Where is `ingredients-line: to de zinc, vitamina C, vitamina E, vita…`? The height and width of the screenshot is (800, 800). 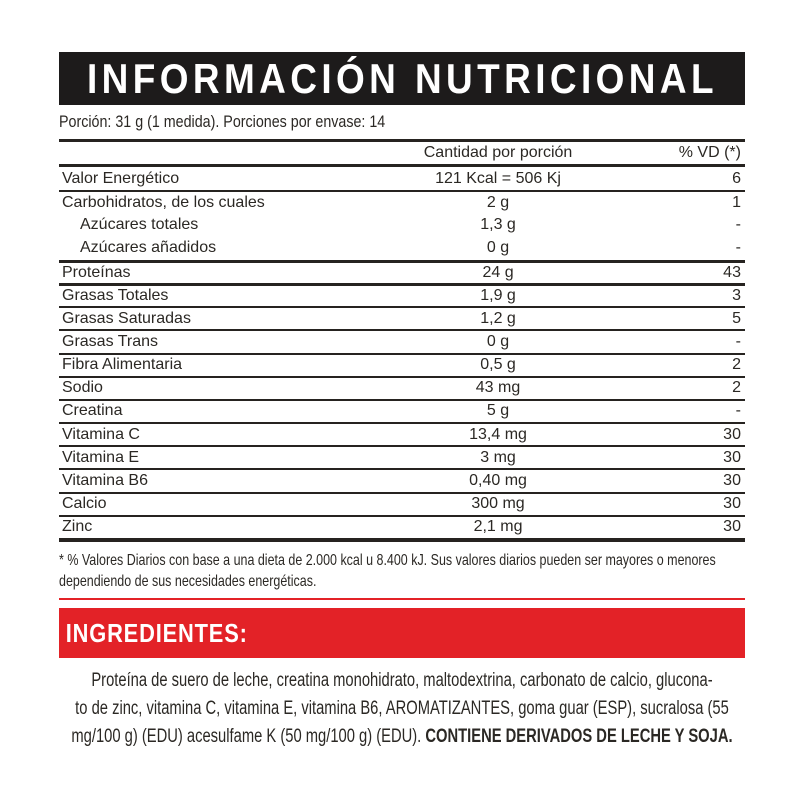 ingredients-line: to de zinc, vitamina C, vitamina E, vita… is located at coordinates (402, 708).